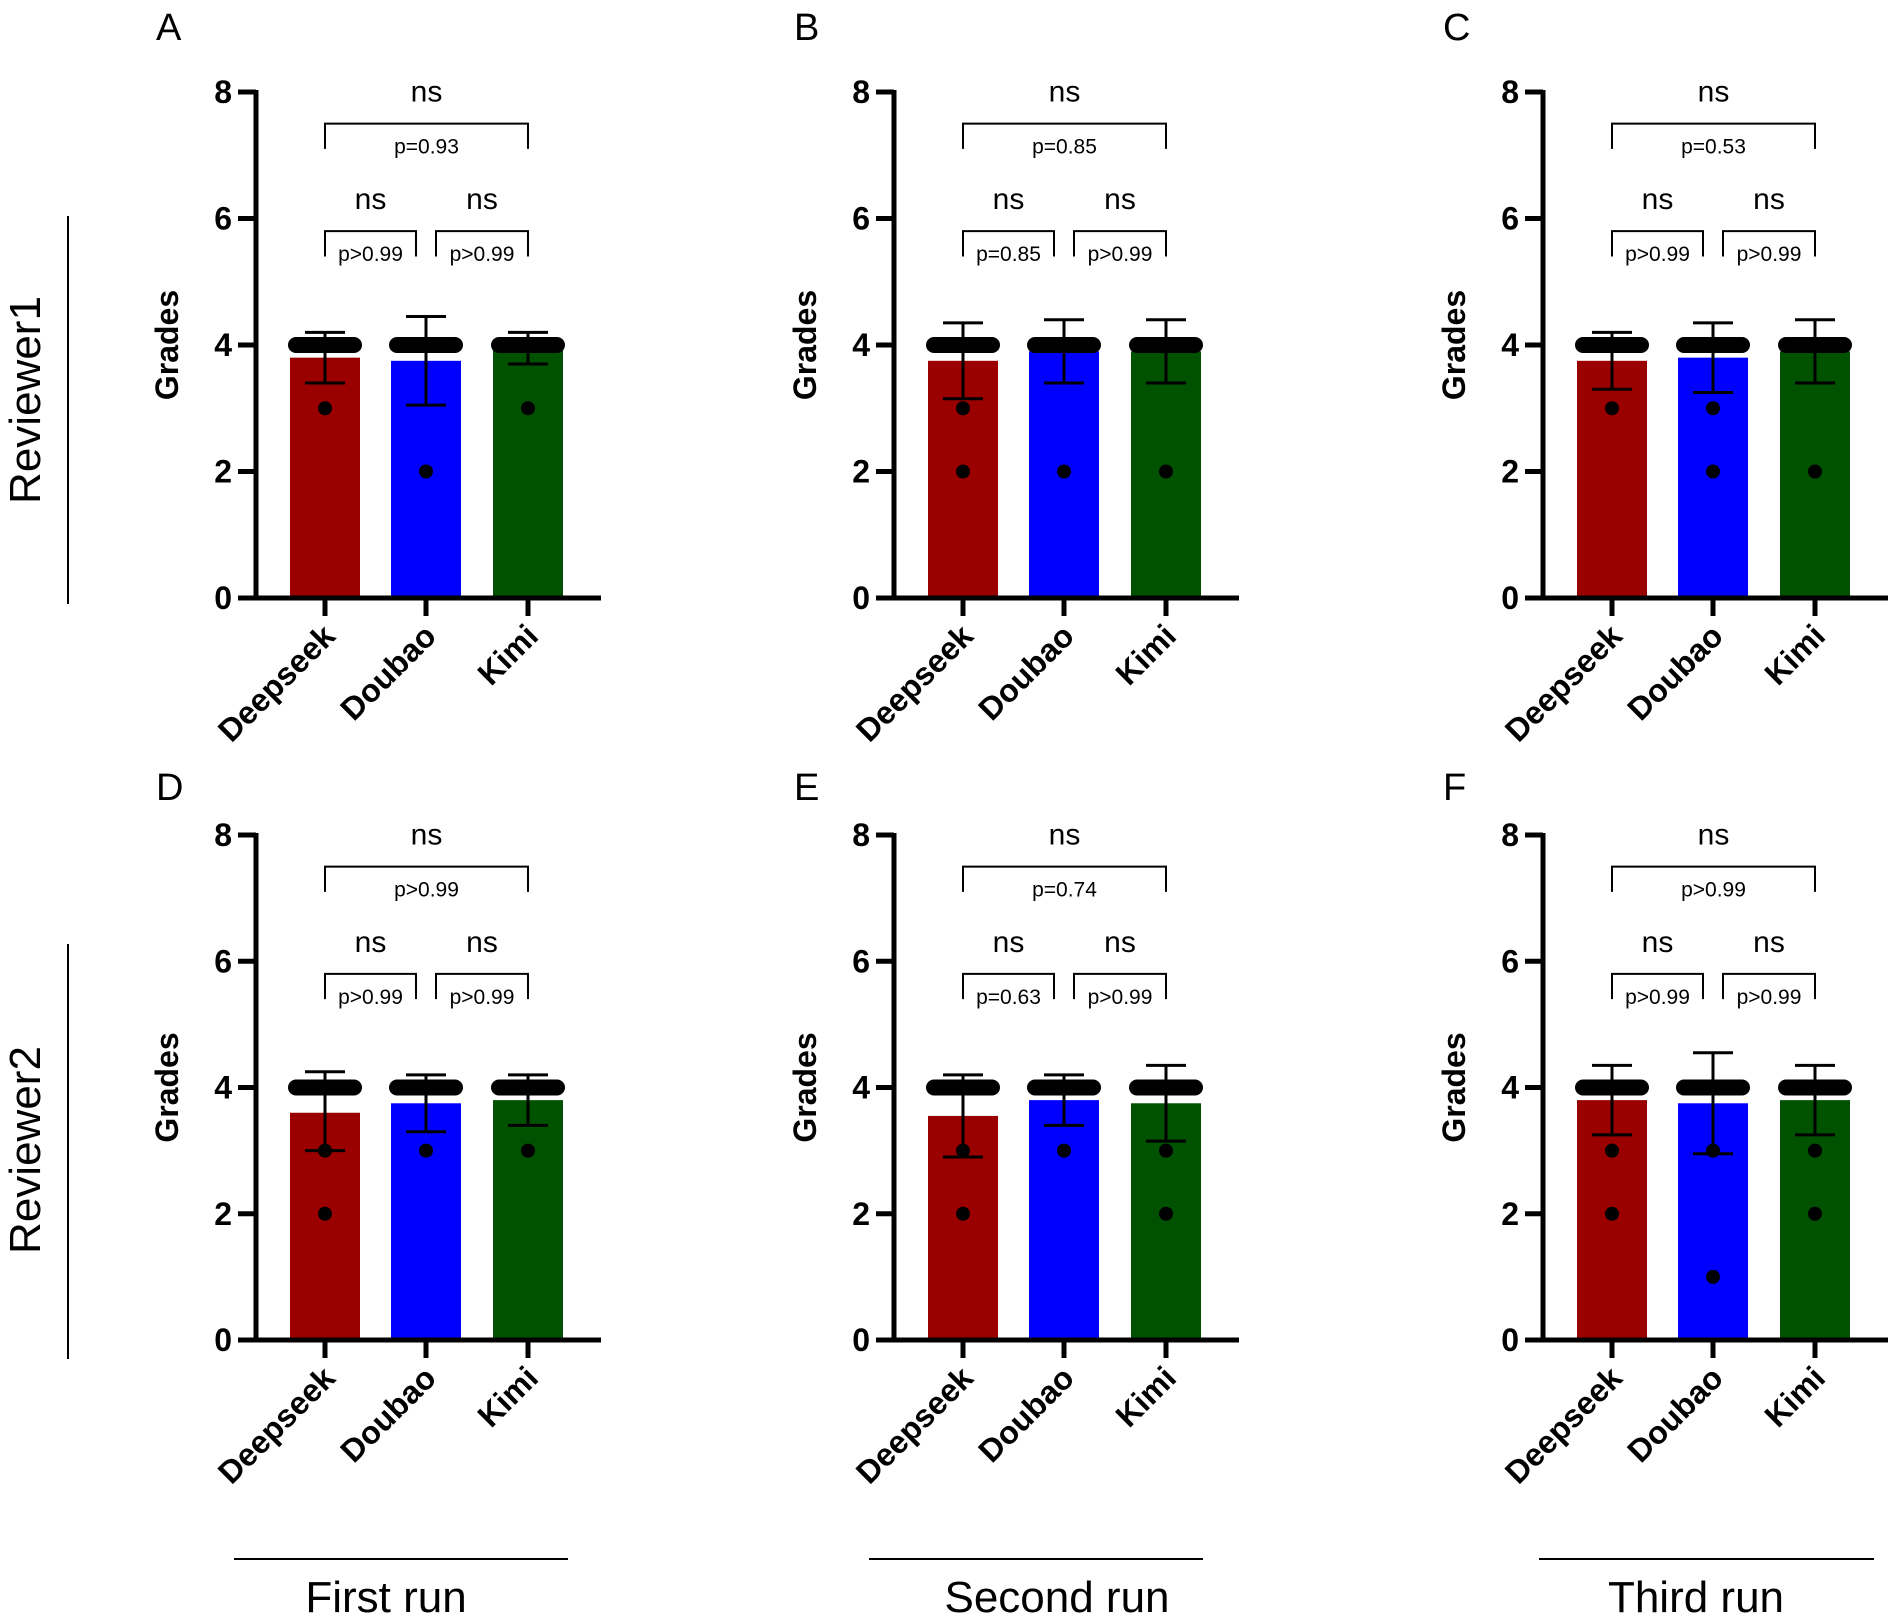  What do you see at coordinates (1706, 1590) in the screenshot?
I see `column-label-third-run: Third run` at bounding box center [1706, 1590].